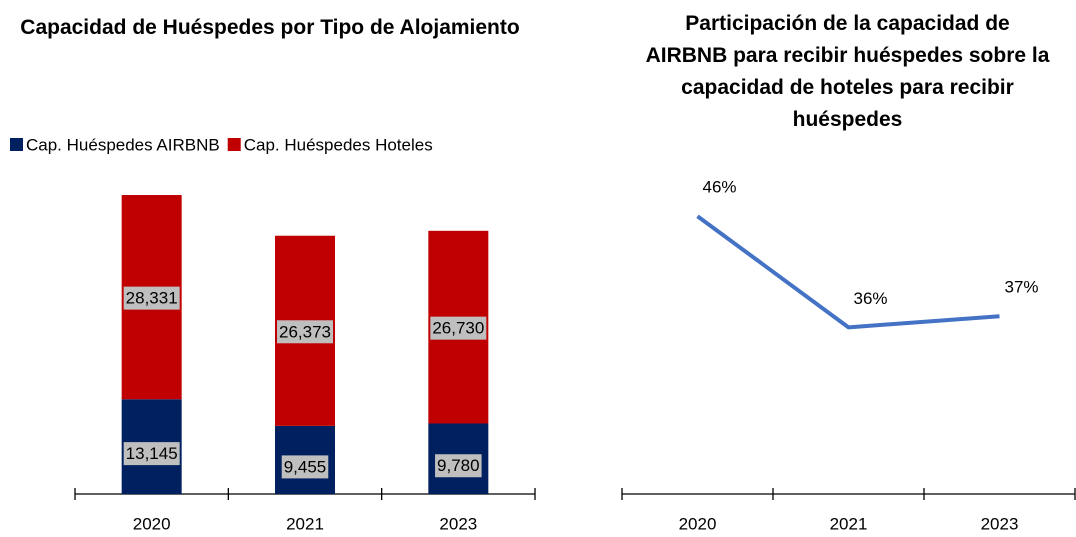 The image size is (1076, 537). I want to click on data-label: 36%, so click(870, 298).